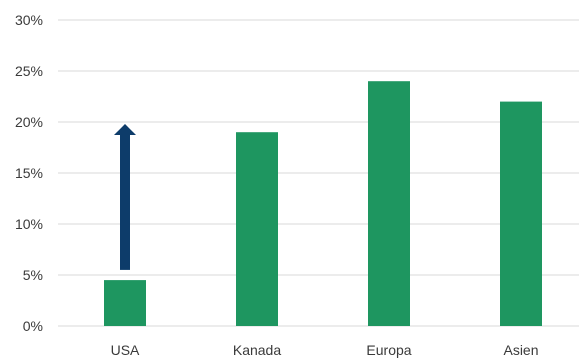  I want to click on x-tick-label: Kanada, so click(257, 350).